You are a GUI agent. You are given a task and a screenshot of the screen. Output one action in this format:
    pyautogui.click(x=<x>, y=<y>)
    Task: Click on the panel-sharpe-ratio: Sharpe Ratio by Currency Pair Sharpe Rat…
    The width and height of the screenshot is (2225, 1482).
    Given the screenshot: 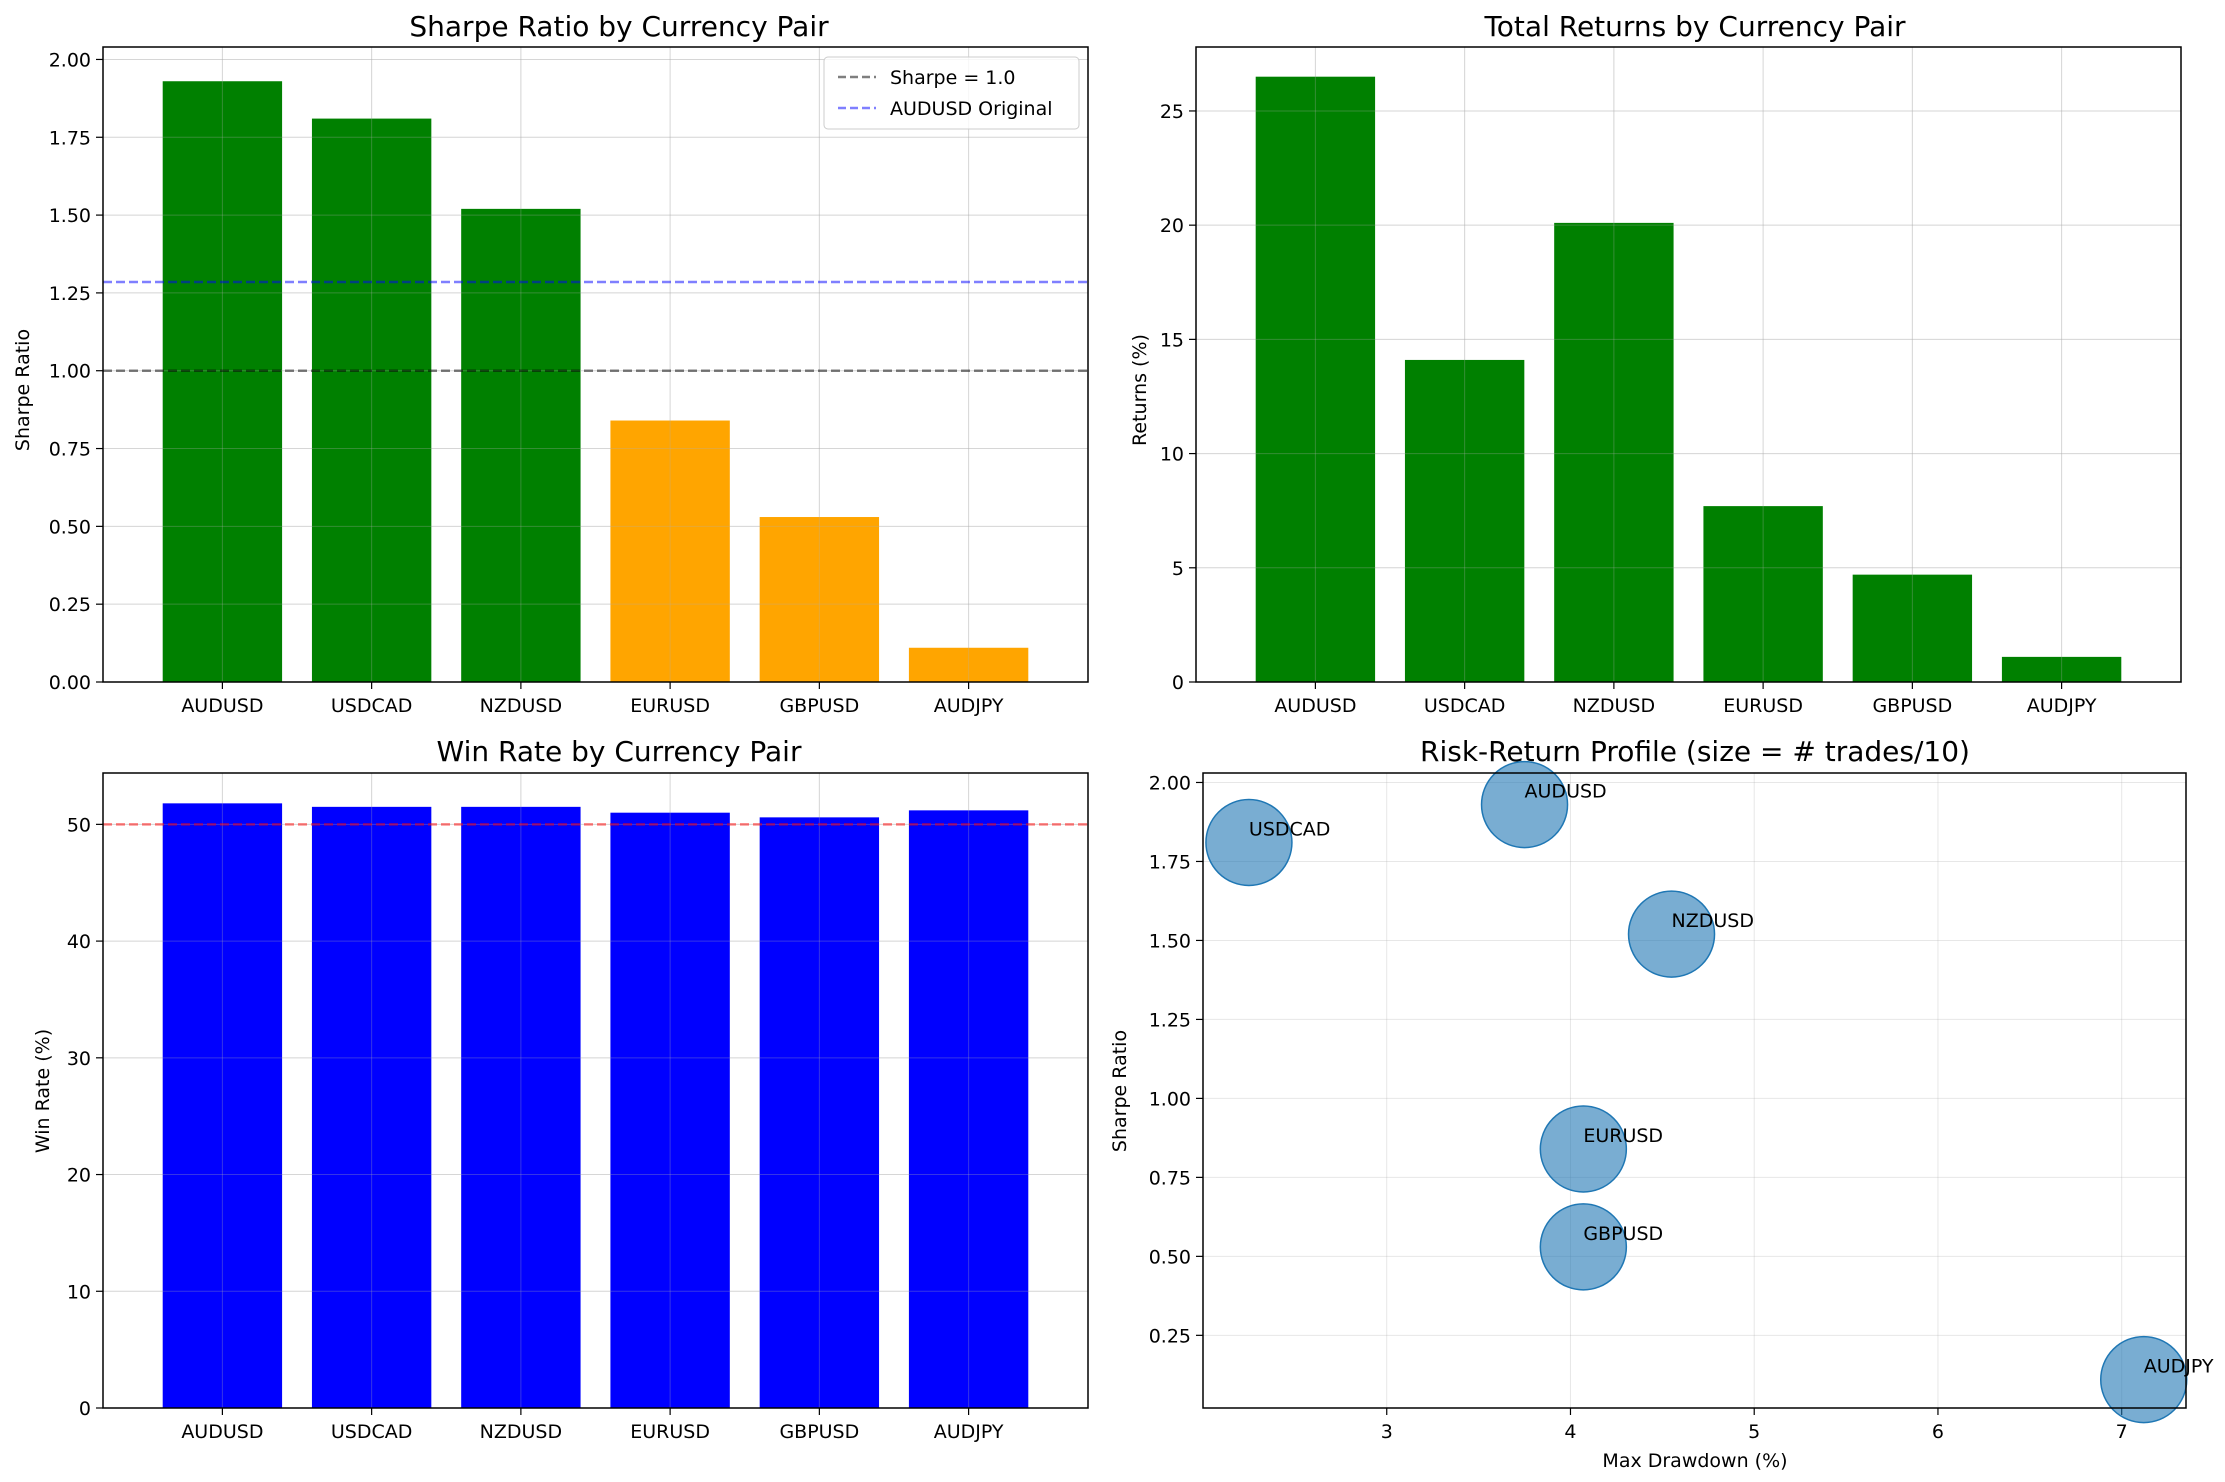 What is the action you would take?
    pyautogui.click(x=420, y=230)
    